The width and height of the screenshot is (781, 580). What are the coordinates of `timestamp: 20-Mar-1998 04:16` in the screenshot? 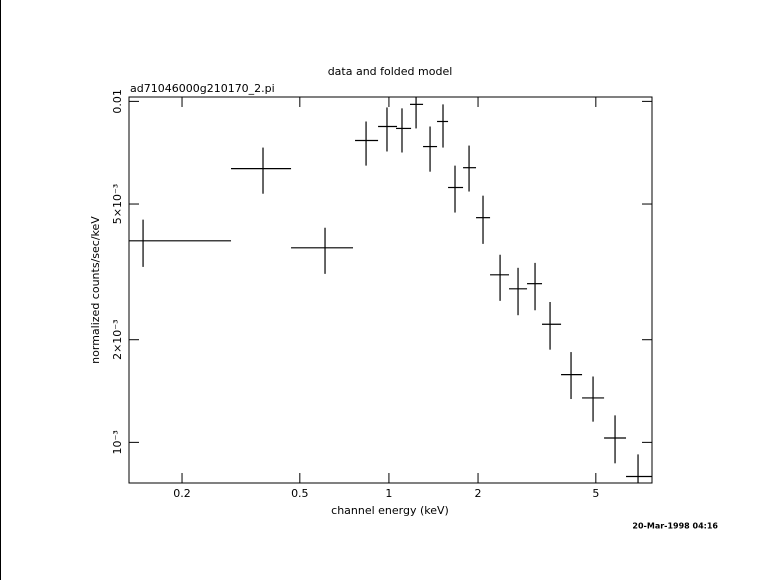 It's located at (675, 526).